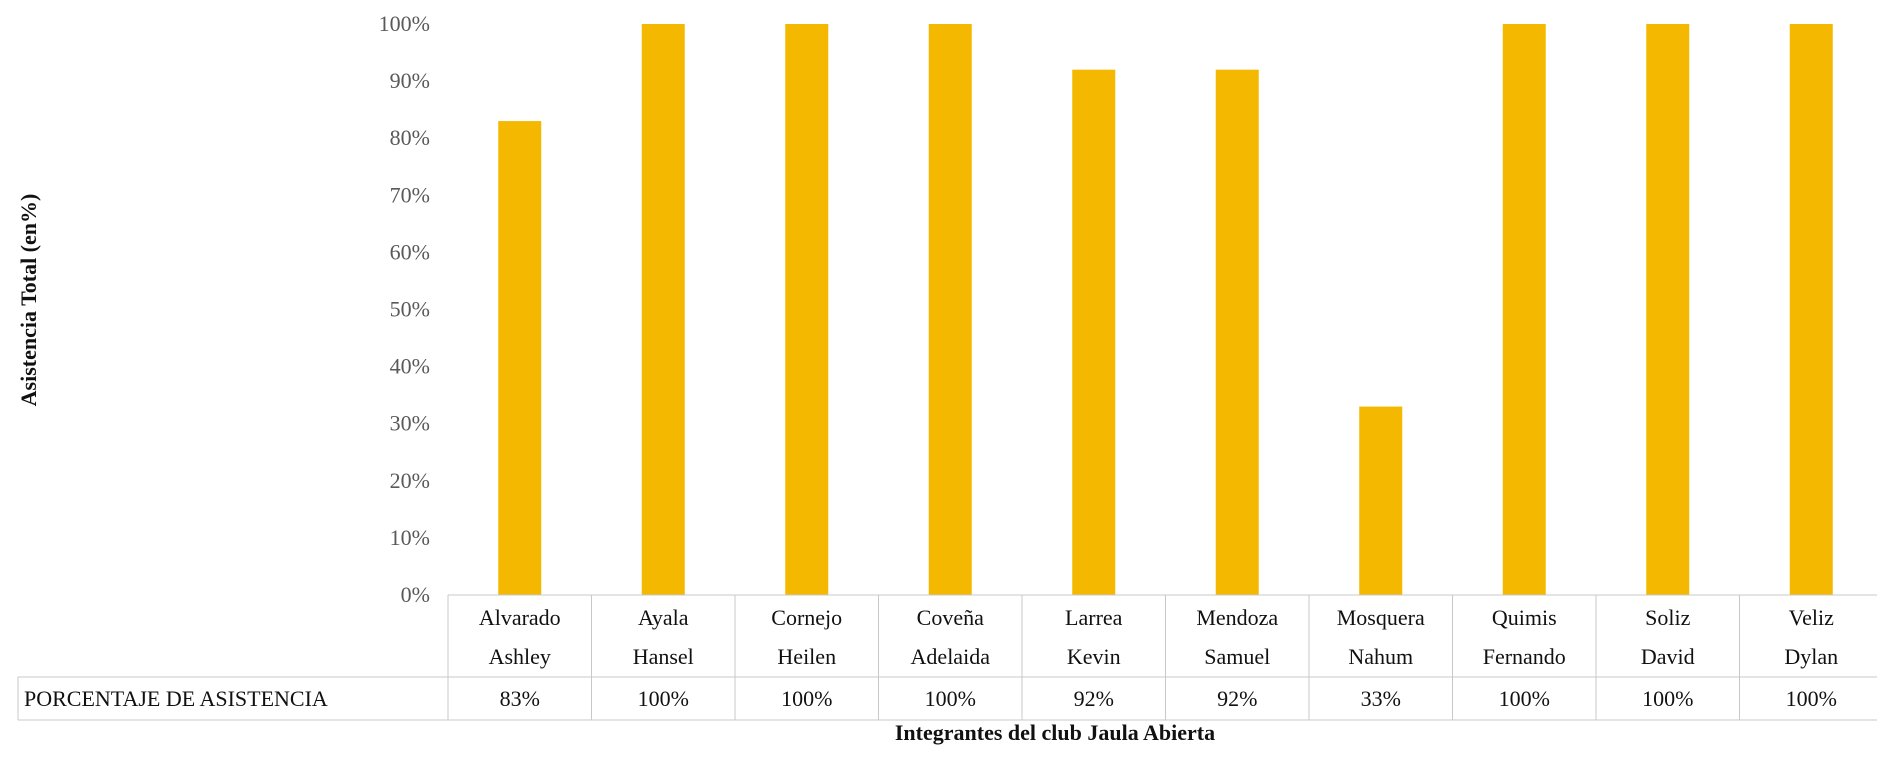  I want to click on category-label: Heilen, so click(806, 656).